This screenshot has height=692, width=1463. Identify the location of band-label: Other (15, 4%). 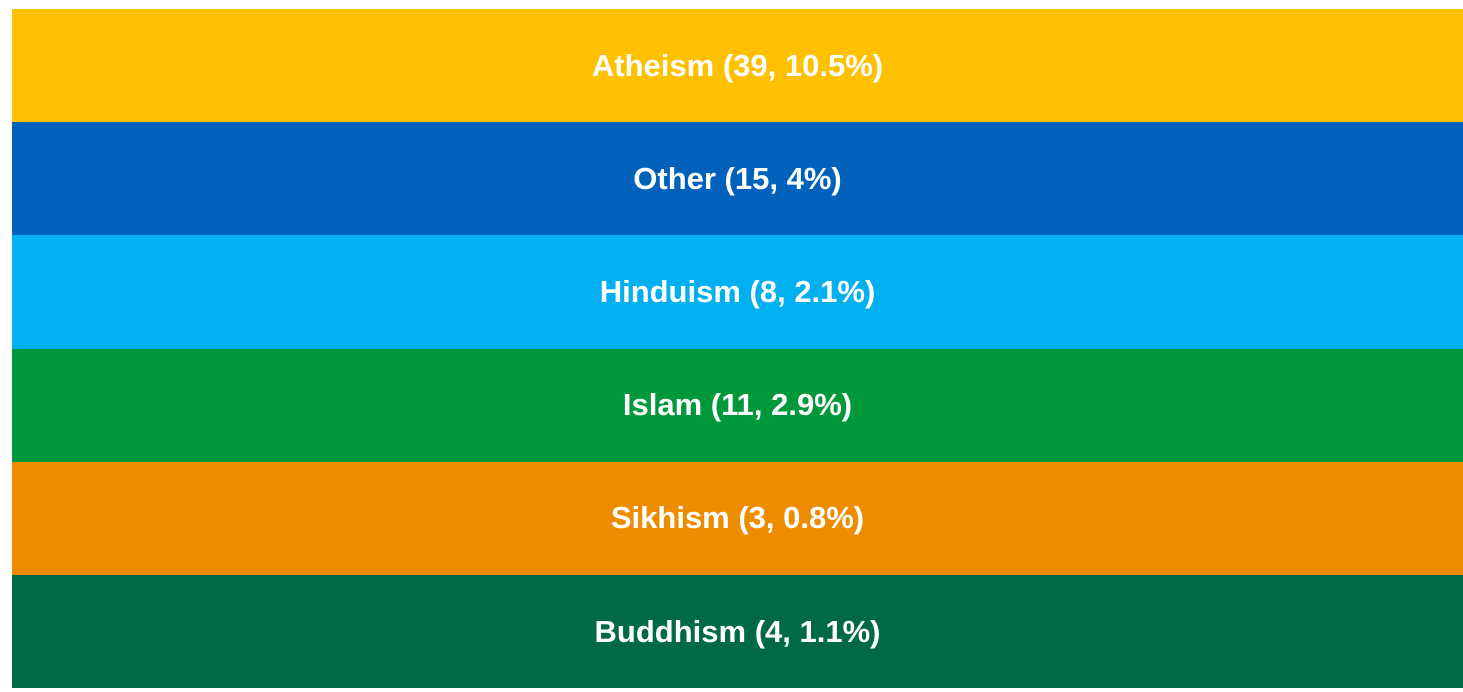
(737, 178).